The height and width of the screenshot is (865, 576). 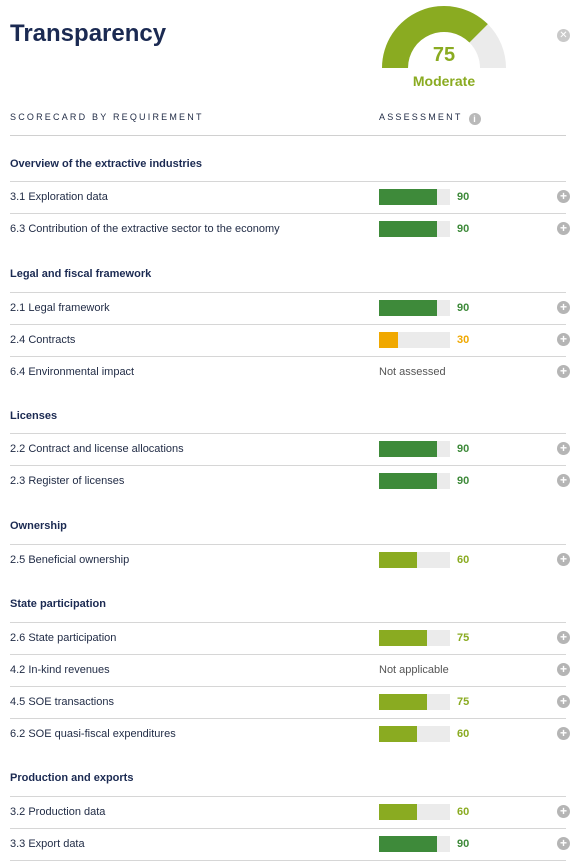 What do you see at coordinates (288, 843) in the screenshot?
I see `requirement-row: 3.3 Export data 90 +` at bounding box center [288, 843].